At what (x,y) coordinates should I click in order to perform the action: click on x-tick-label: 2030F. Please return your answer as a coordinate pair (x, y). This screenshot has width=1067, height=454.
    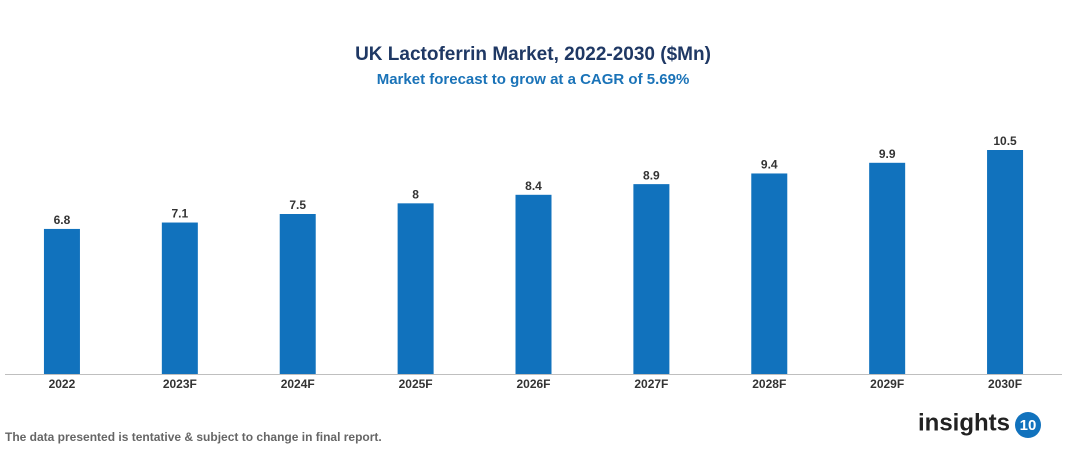
    Looking at the image, I should click on (1005, 384).